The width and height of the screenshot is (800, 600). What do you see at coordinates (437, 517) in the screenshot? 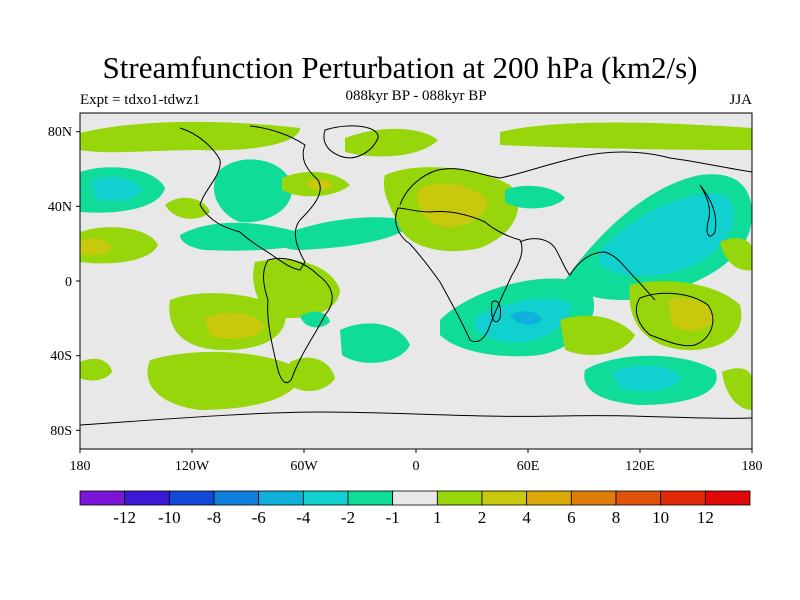
I see `legend-label: 1` at bounding box center [437, 517].